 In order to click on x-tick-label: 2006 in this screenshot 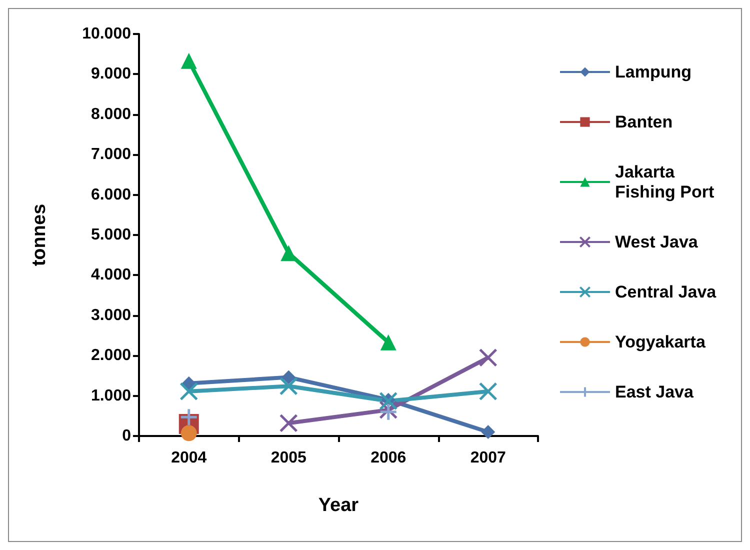, I will do `click(388, 458)`.